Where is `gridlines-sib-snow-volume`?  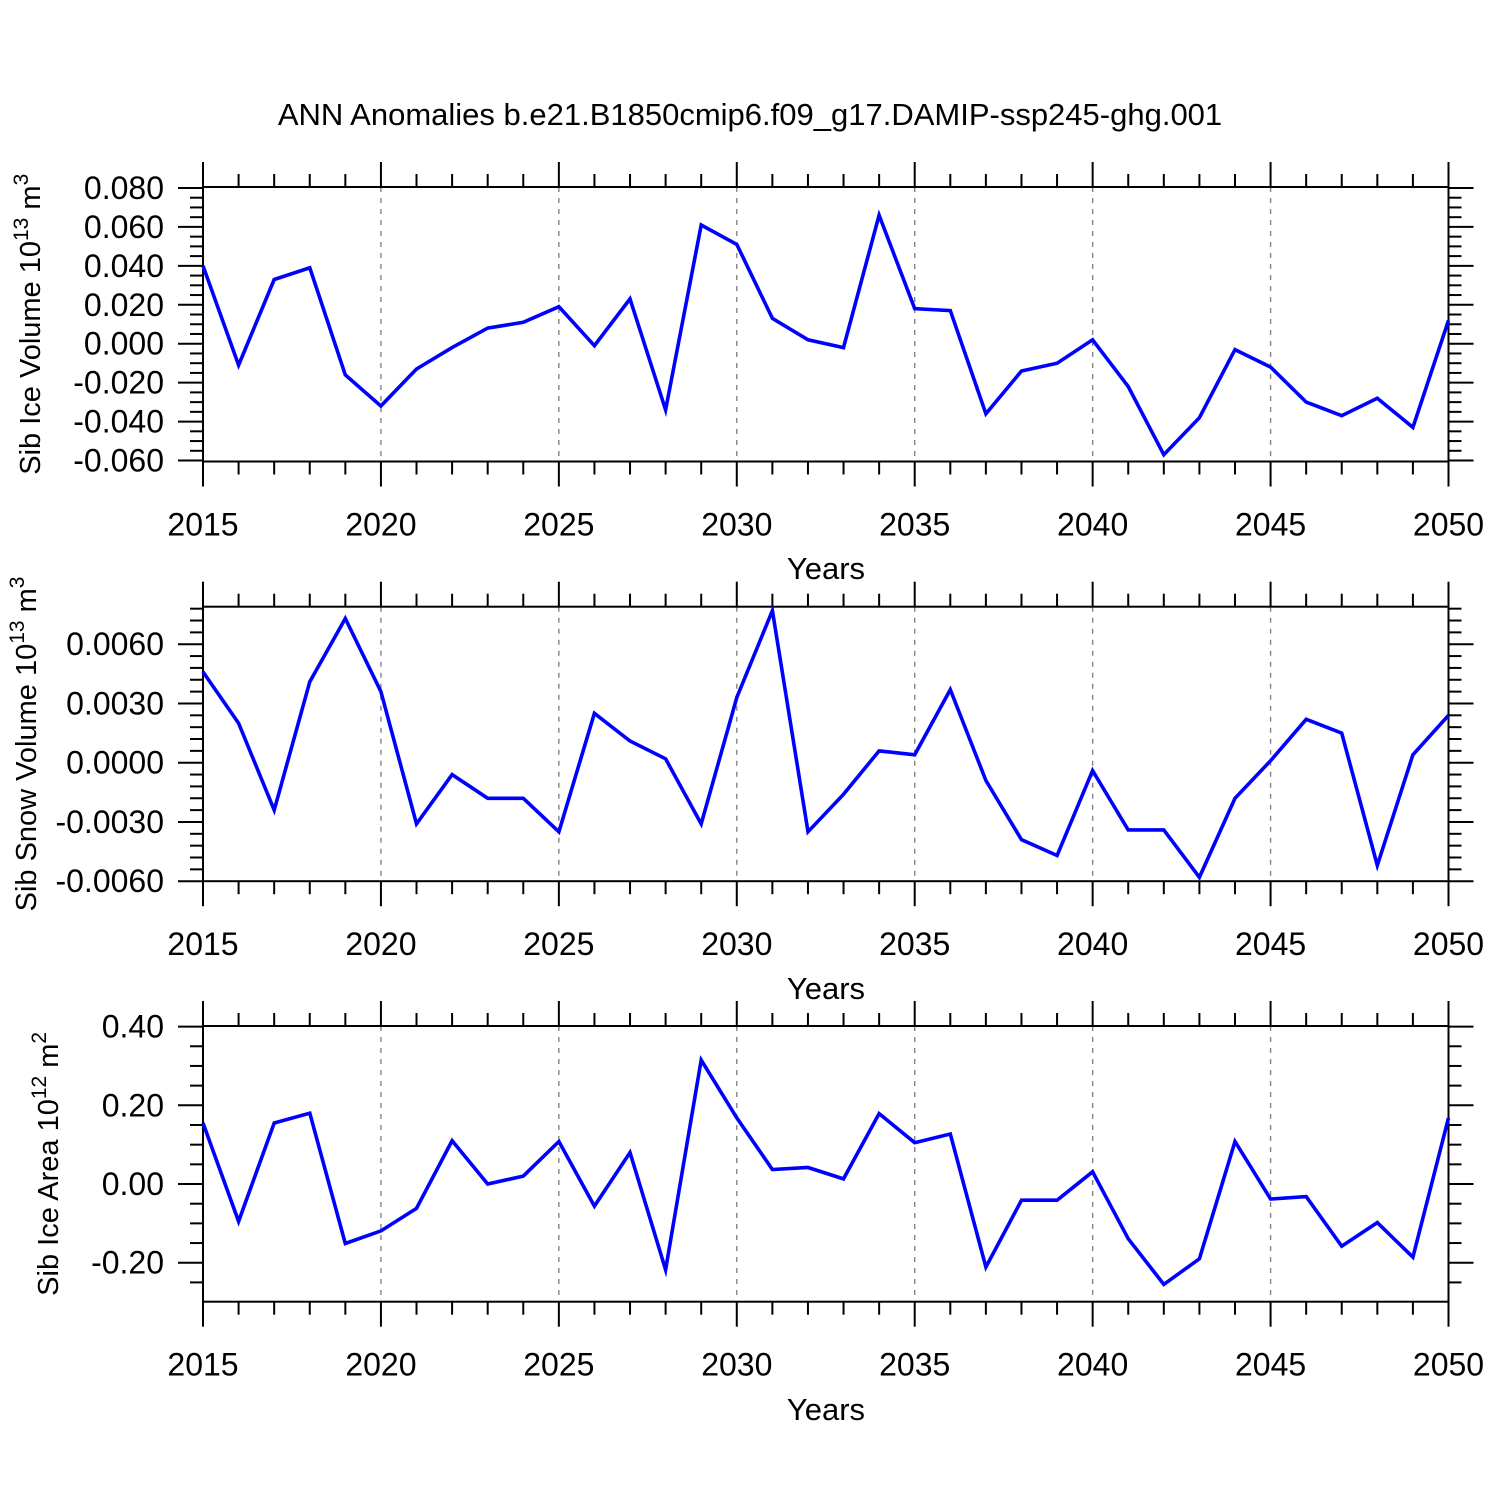 gridlines-sib-snow-volume is located at coordinates (826, 744).